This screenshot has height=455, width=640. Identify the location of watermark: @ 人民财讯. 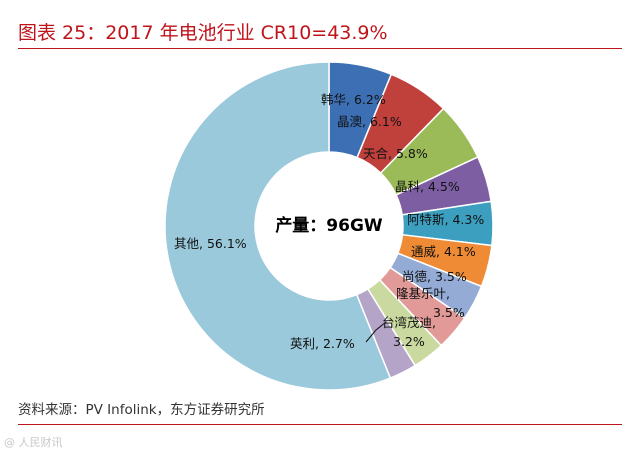
(33, 442).